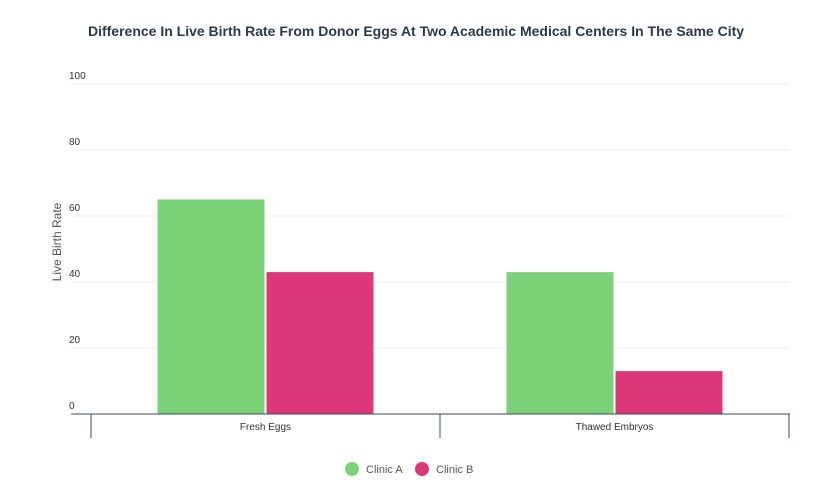 This screenshot has height=486, width=832. What do you see at coordinates (77, 241) in the screenshot?
I see `y-axis-ticks: 0 20 40 60 80 100` at bounding box center [77, 241].